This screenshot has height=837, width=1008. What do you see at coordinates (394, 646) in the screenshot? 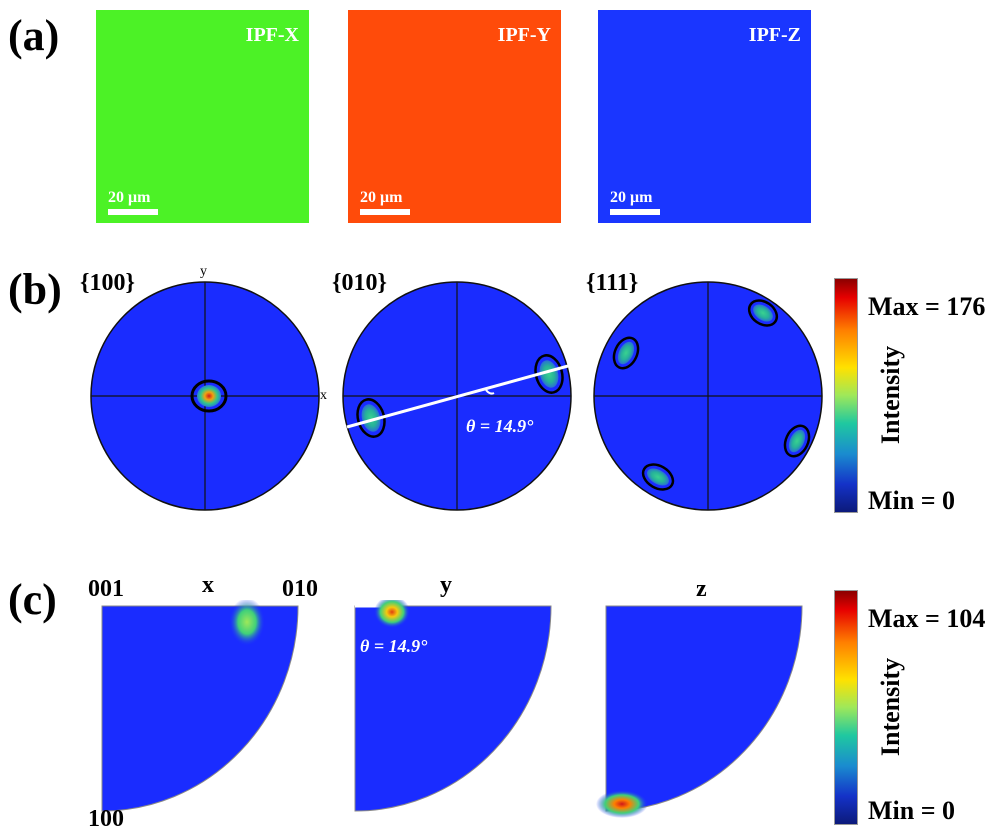
I see `theta-annotation-c: θ = 14.9°` at bounding box center [394, 646].